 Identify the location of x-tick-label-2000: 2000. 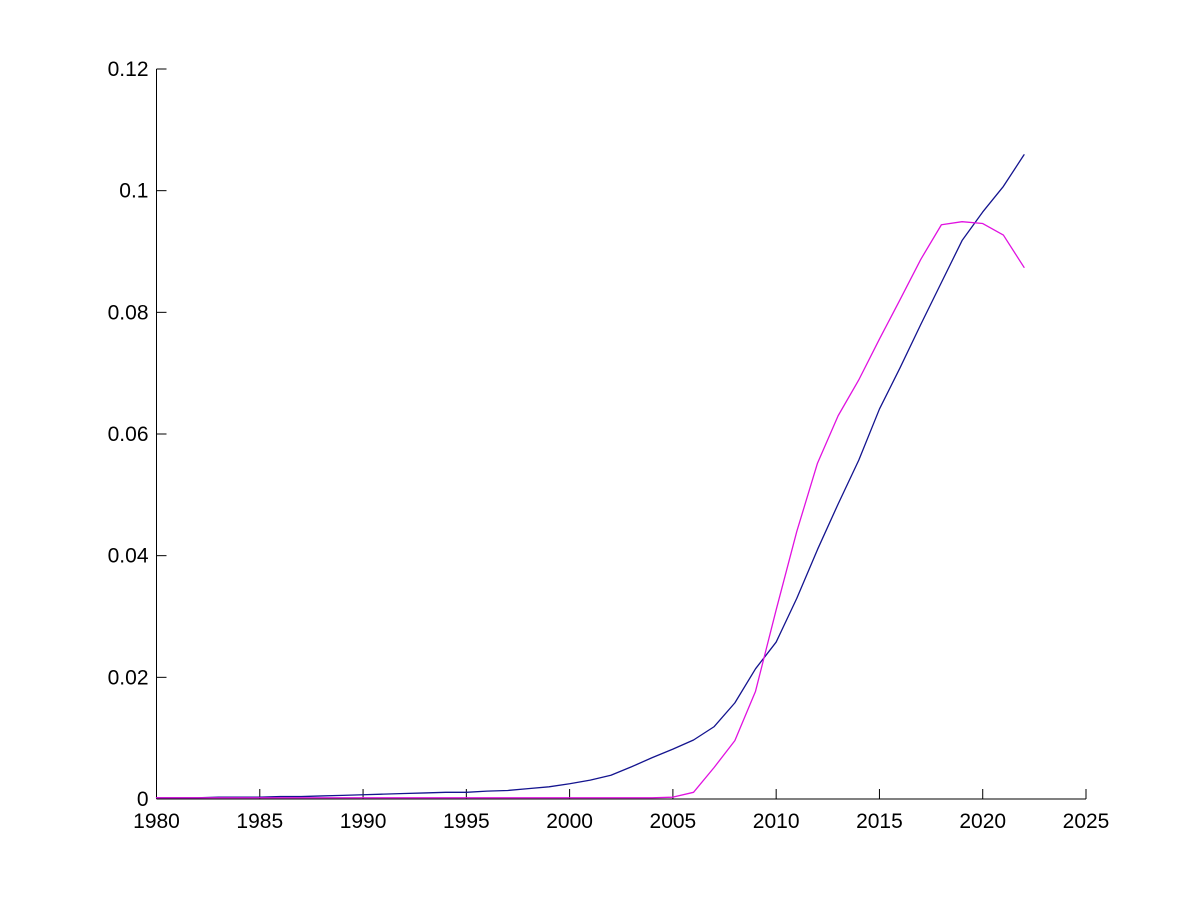
(569, 821).